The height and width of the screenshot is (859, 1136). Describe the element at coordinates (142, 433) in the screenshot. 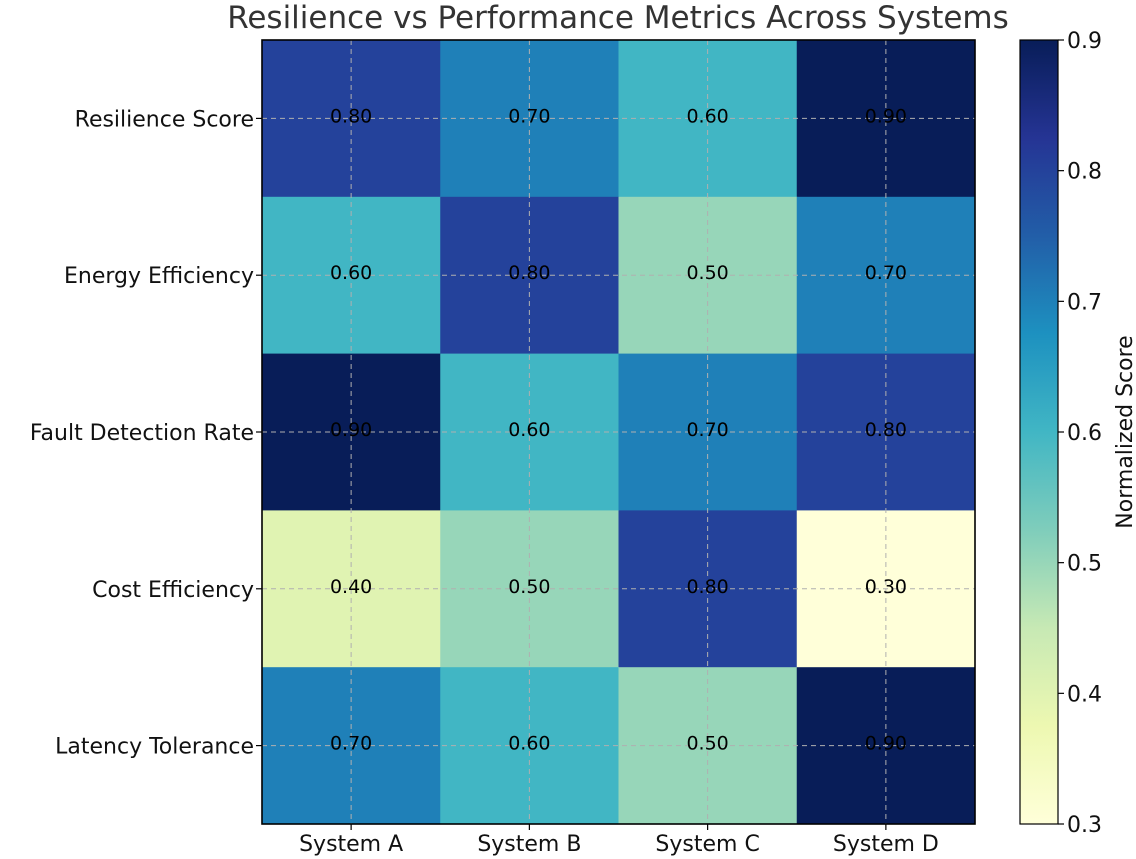

I see `y-tick-label: Fault Detection Rate` at that location.